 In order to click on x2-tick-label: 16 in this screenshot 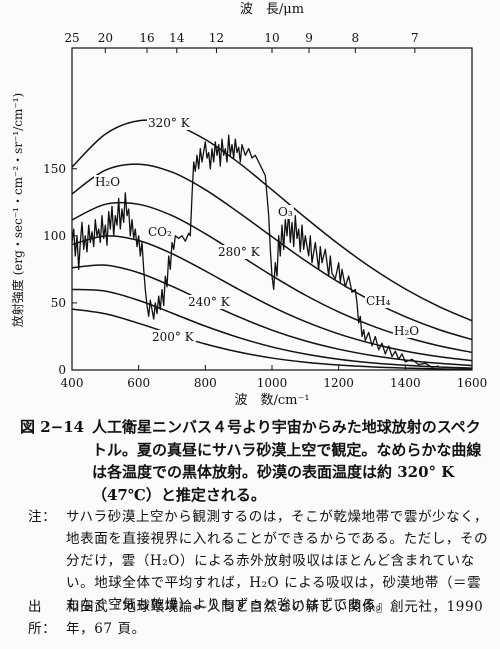, I will do `click(146, 38)`.